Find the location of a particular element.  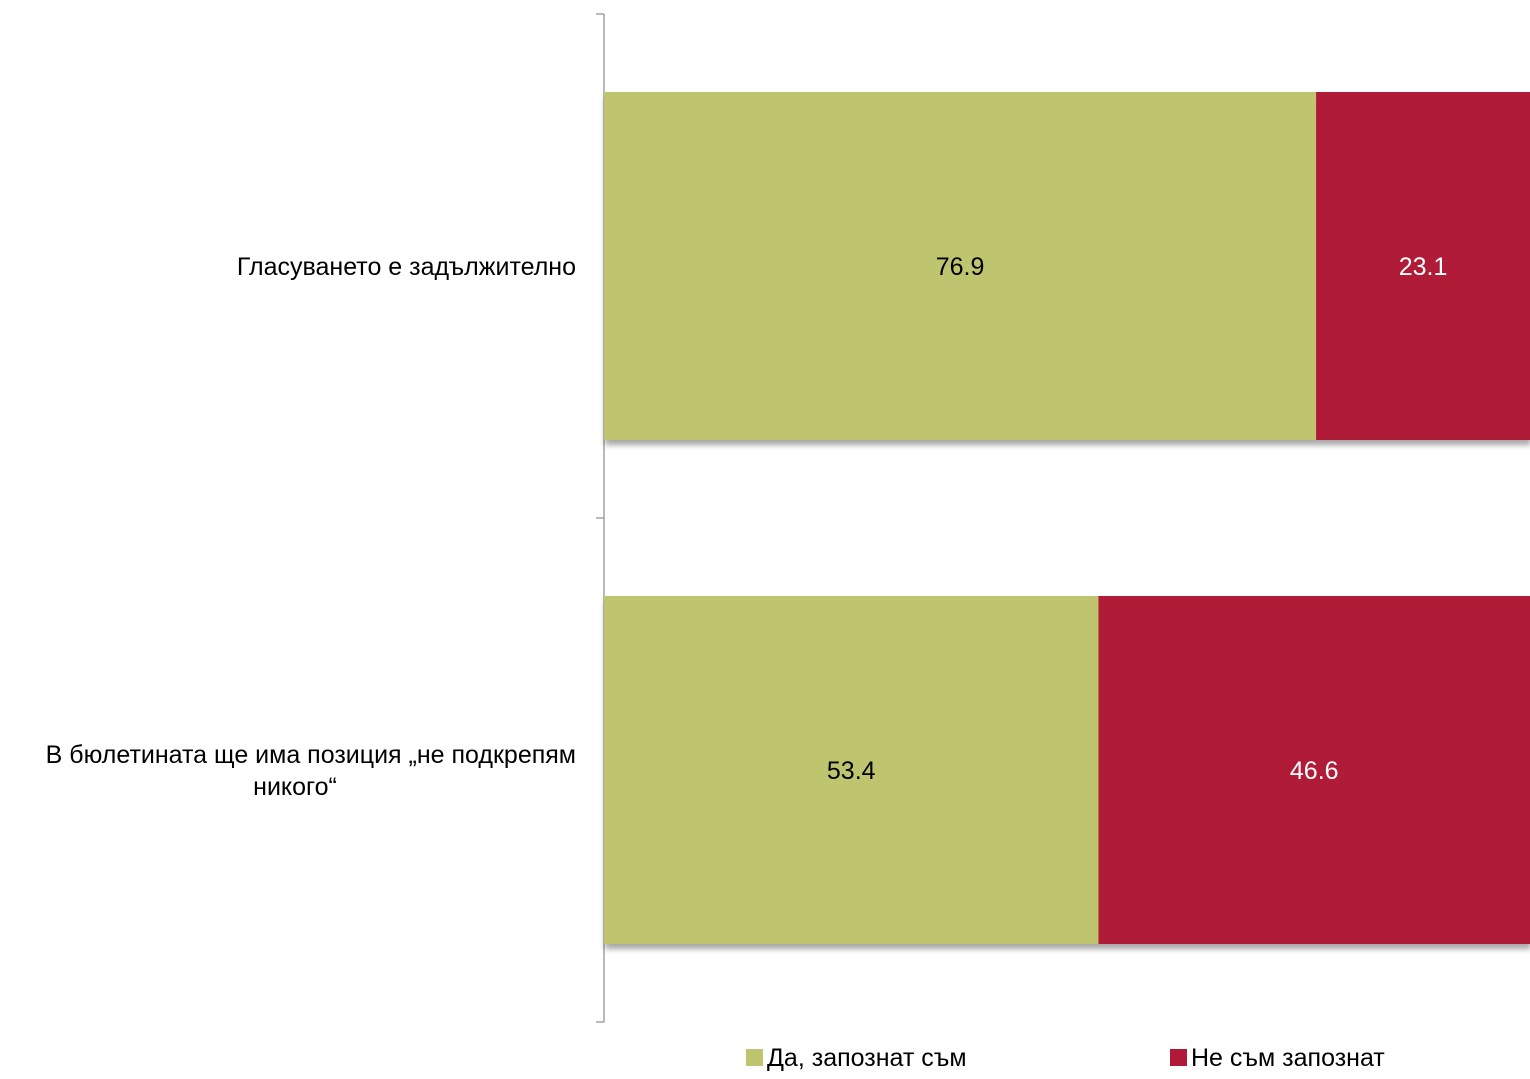

category-label: Гласуването е задължително is located at coordinates (406, 267).